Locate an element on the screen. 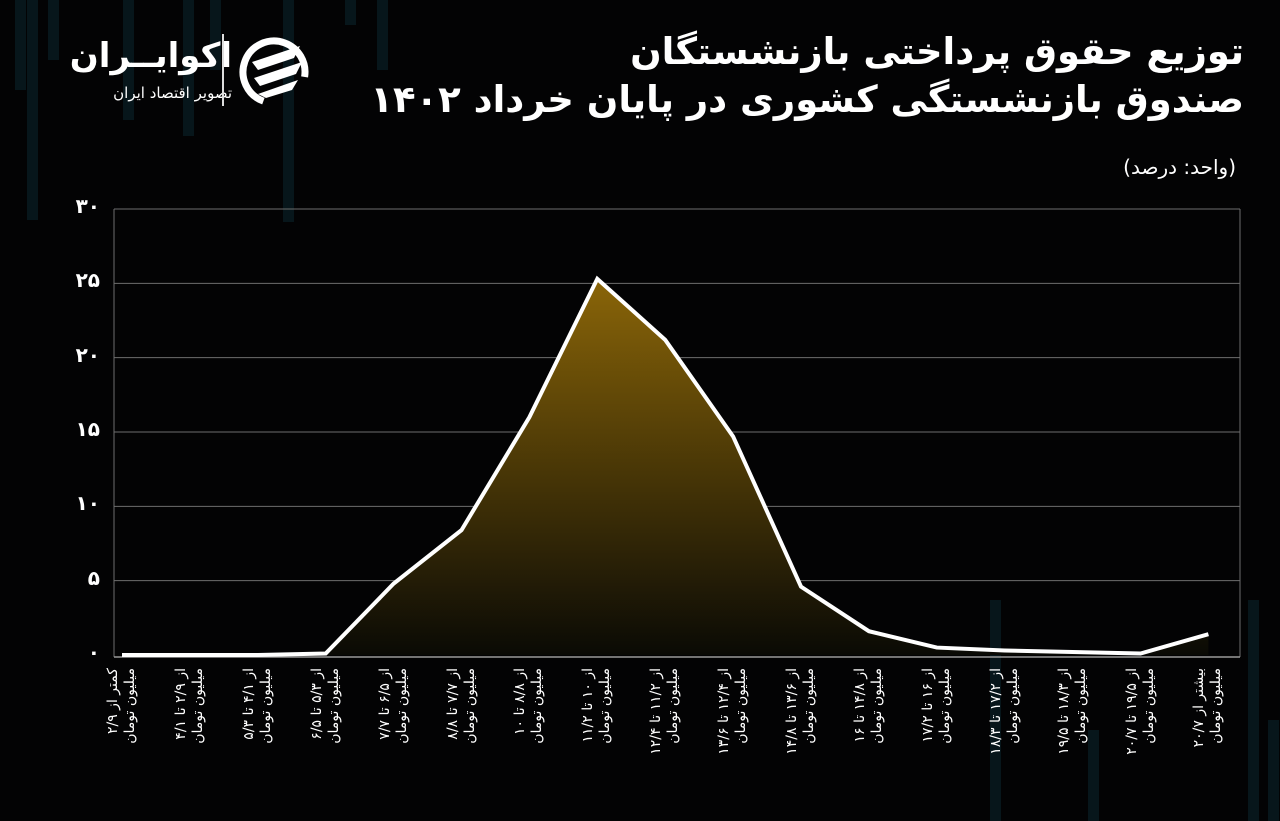 The height and width of the screenshot is (821, 1280). x-tick-label-range: از ۸/۸ تا ۱۰ is located at coordinates (520, 701).